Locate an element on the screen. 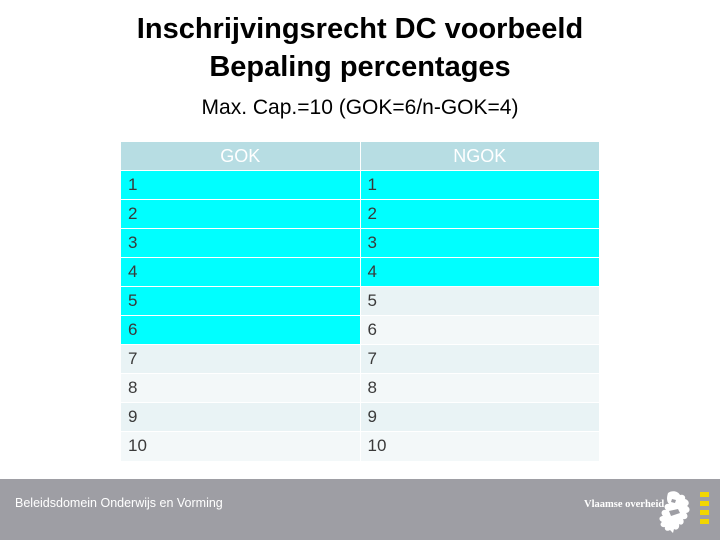 The width and height of the screenshot is (720, 540). table-row: 8 8 is located at coordinates (360, 388).